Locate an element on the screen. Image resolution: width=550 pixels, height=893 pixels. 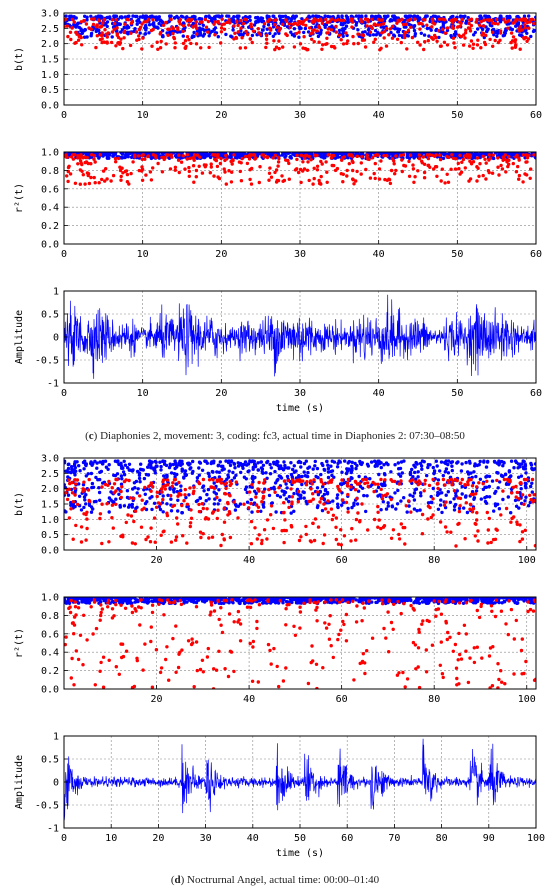
x-tick-label: 100 is located at coordinates (527, 560).